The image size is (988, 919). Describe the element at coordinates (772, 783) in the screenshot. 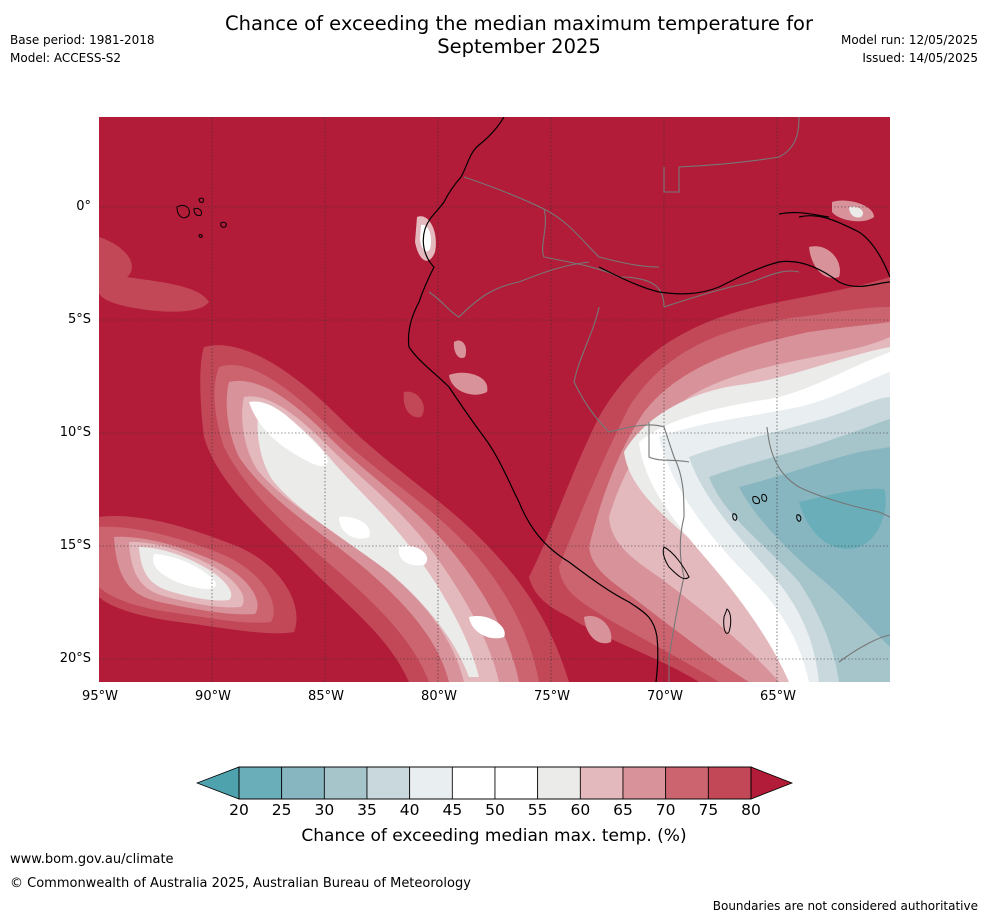

I see `colorbar-over-arrow` at that location.